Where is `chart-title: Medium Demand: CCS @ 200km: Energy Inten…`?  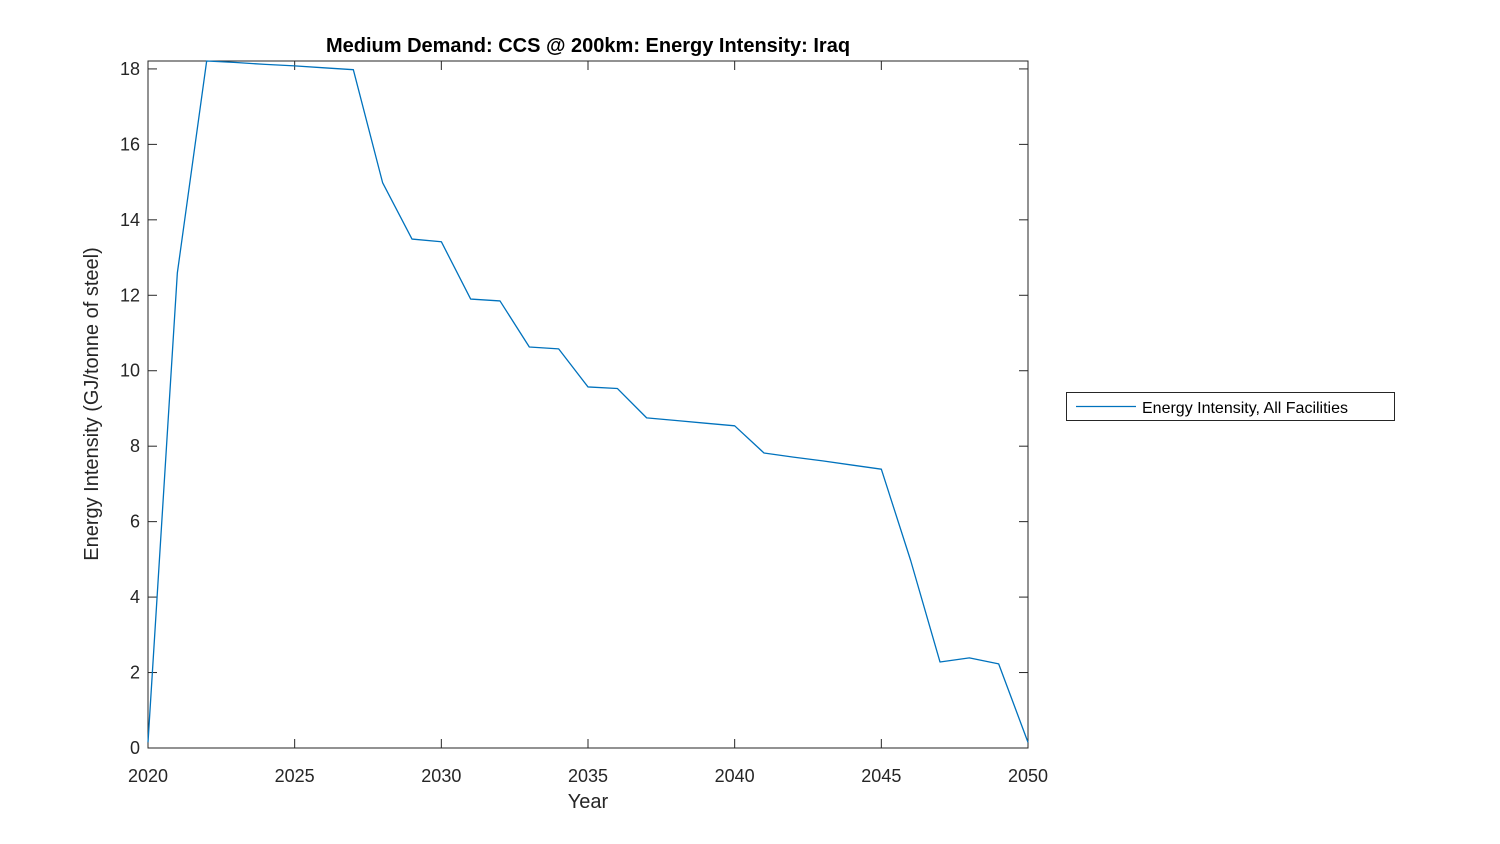 chart-title: Medium Demand: CCS @ 200km: Energy Inten… is located at coordinates (588, 46).